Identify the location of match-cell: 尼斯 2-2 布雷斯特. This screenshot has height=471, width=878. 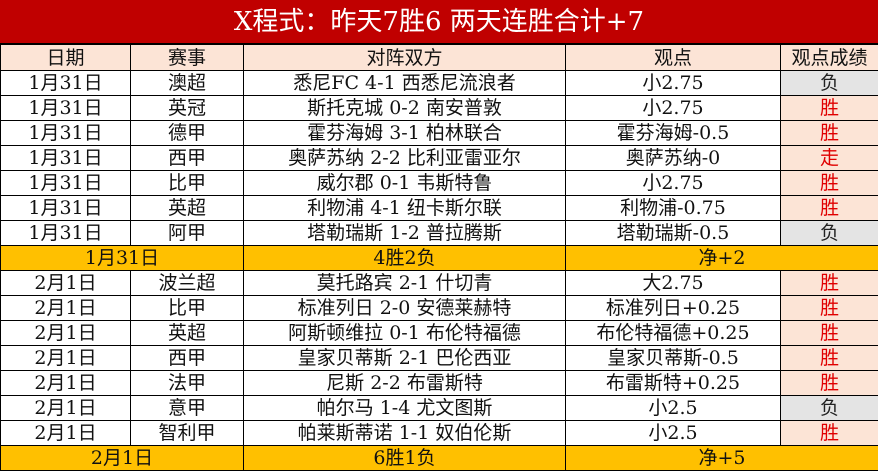
(405, 383).